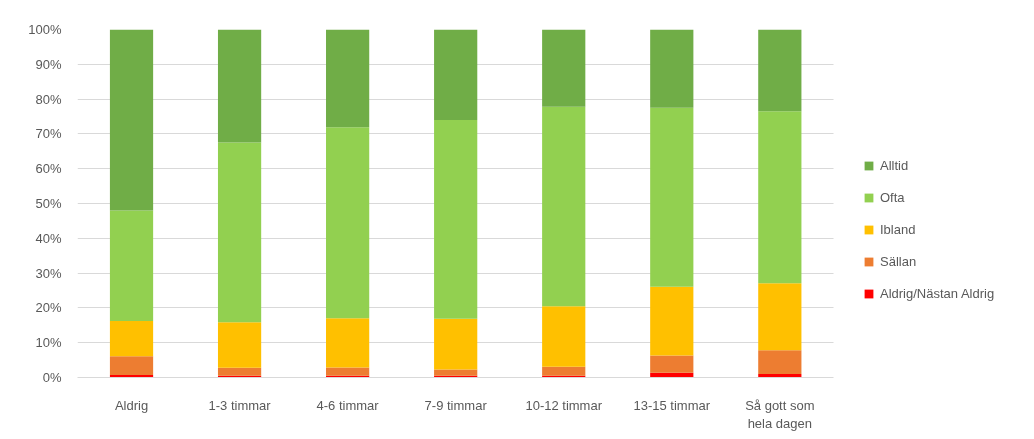 The height and width of the screenshot is (439, 1034). Describe the element at coordinates (894, 165) in the screenshot. I see `legend-label: Alltid` at that location.